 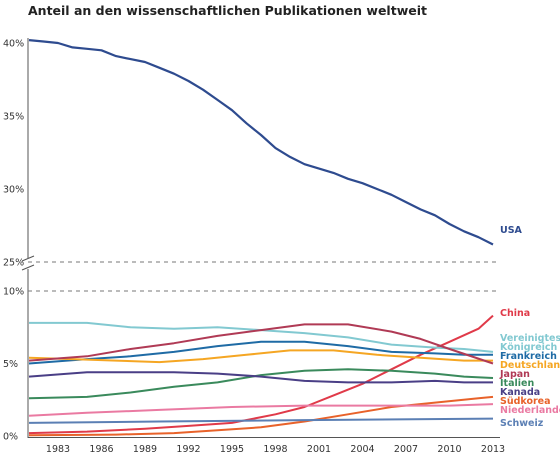 What do you see at coordinates (261, 337) in the screenshot?
I see `series-line-vereinigtes-königreich` at bounding box center [261, 337].